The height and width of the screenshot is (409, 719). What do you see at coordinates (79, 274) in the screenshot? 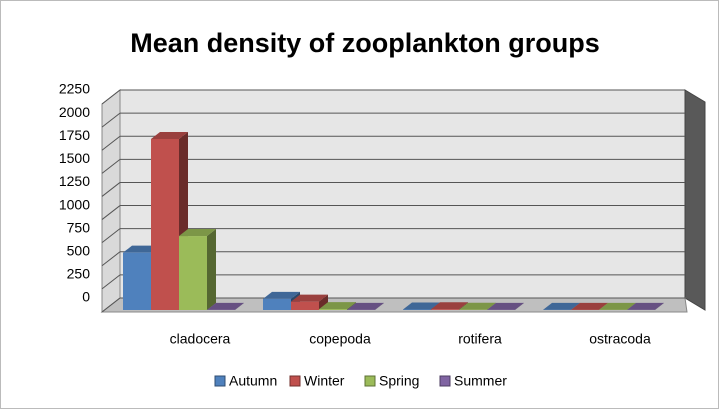
I see `y-tick-label: 250` at bounding box center [79, 274].